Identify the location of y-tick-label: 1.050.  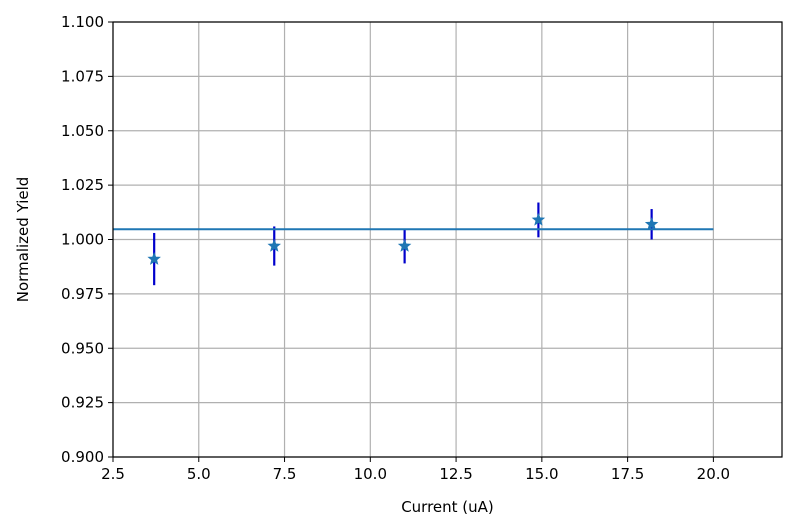
(82, 131).